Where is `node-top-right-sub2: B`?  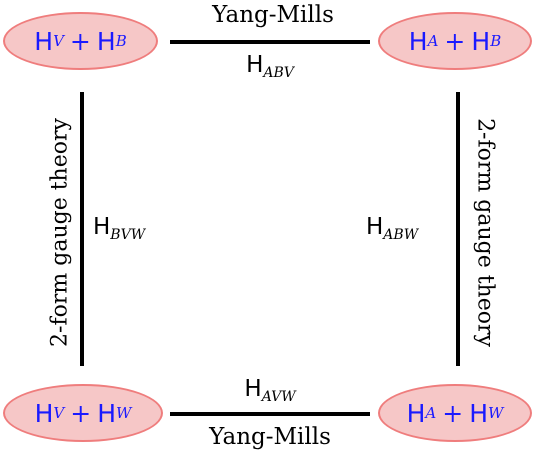 node-top-right-sub2: B is located at coordinates (496, 41).